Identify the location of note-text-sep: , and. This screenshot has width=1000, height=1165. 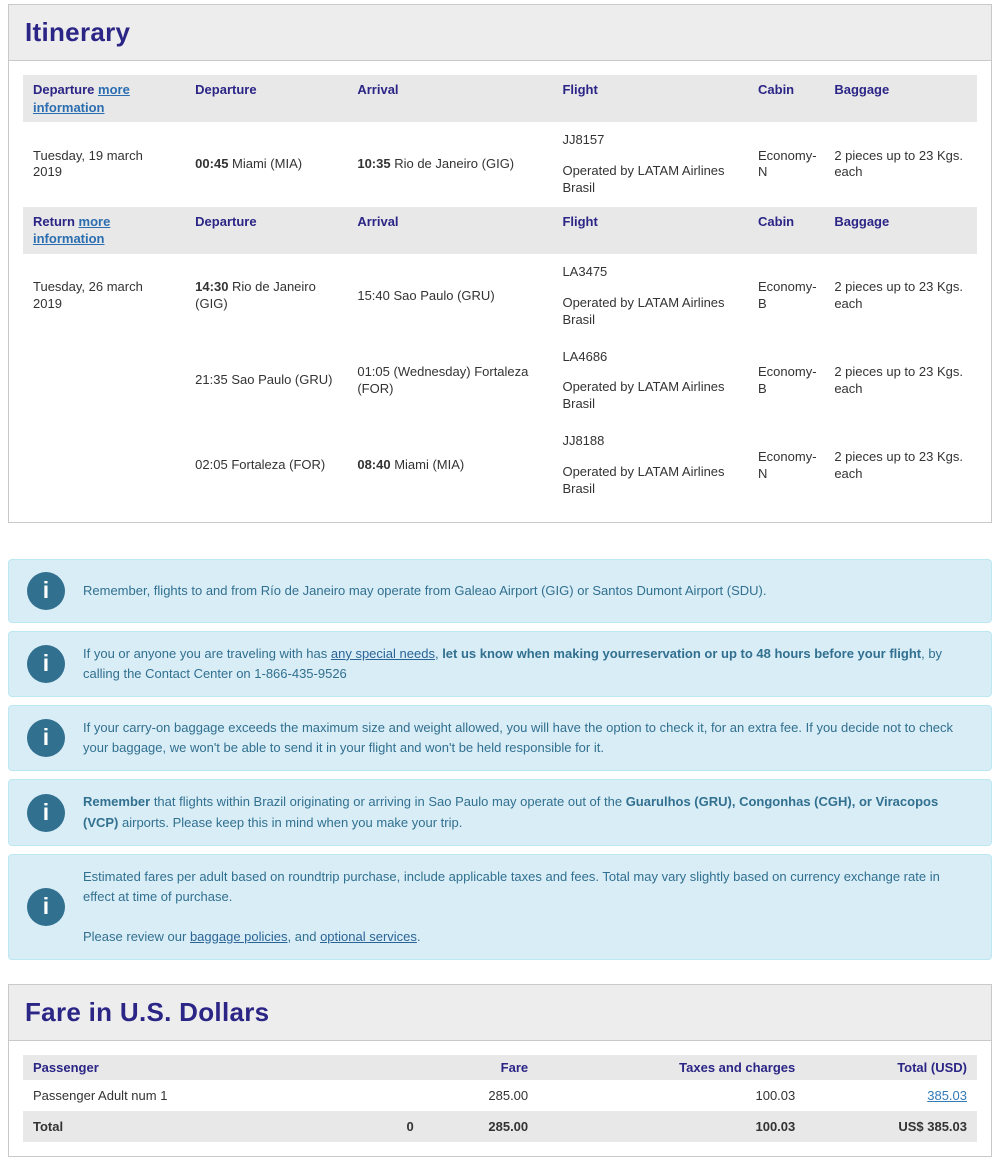
(304, 936).